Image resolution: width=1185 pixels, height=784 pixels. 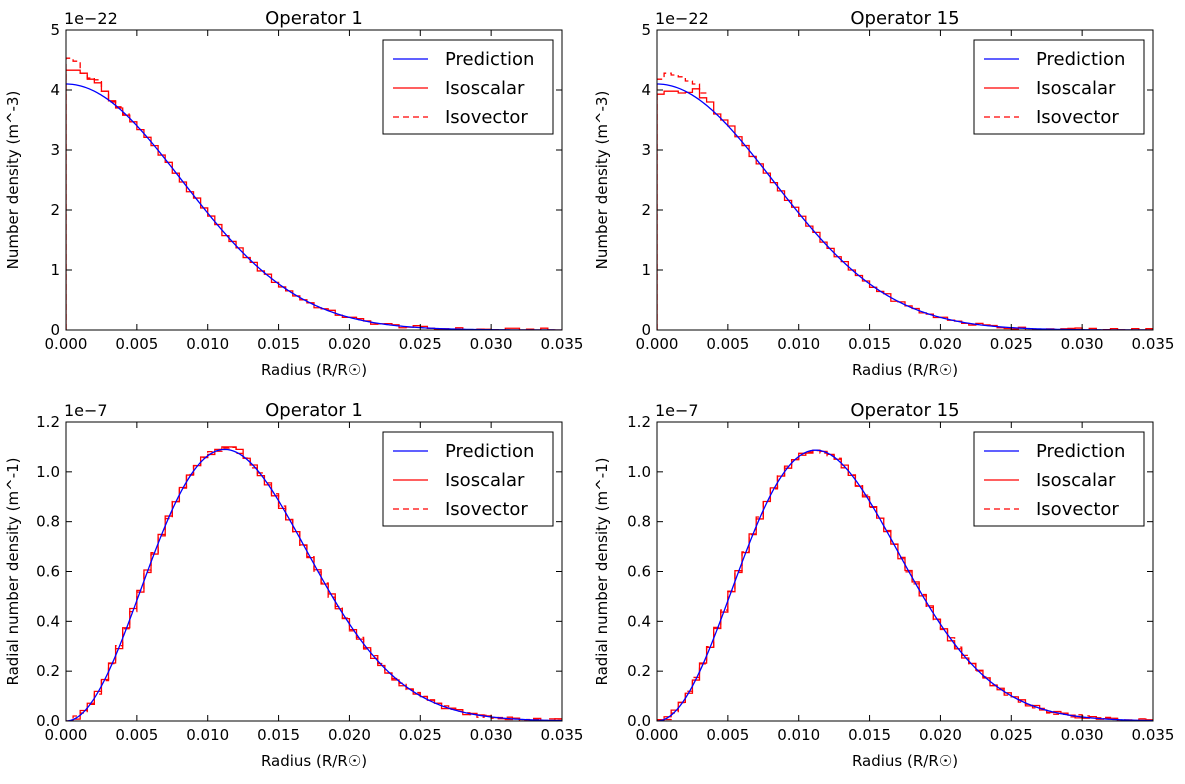 I want to click on y-tick-label: 0.8, so click(x=48, y=522).